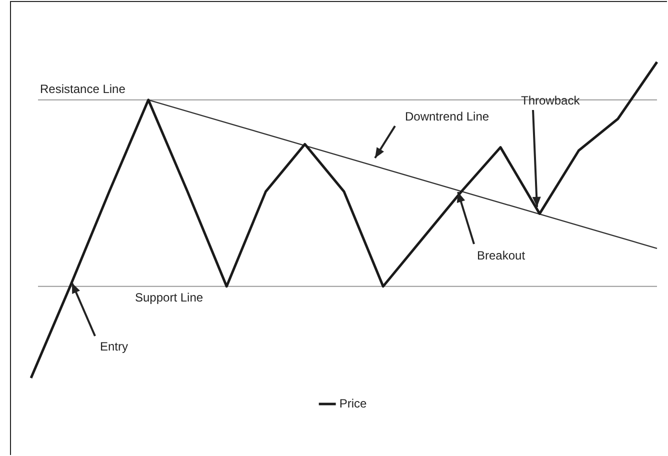 Image resolution: width=668 pixels, height=456 pixels. What do you see at coordinates (447, 116) in the screenshot?
I see `annotation: Downtrend Line` at bounding box center [447, 116].